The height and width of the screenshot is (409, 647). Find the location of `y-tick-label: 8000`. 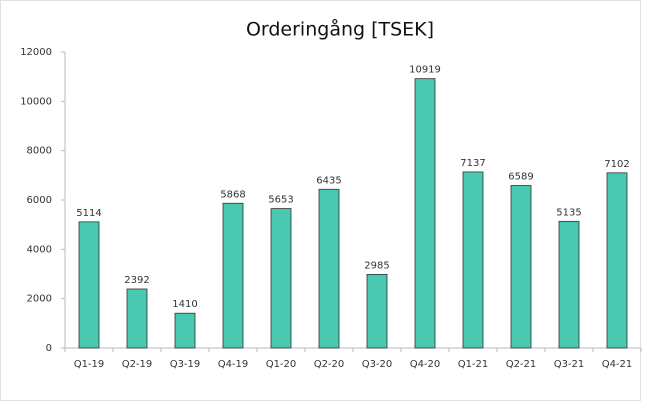

y-tick-label: 8000 is located at coordinates (39, 151).